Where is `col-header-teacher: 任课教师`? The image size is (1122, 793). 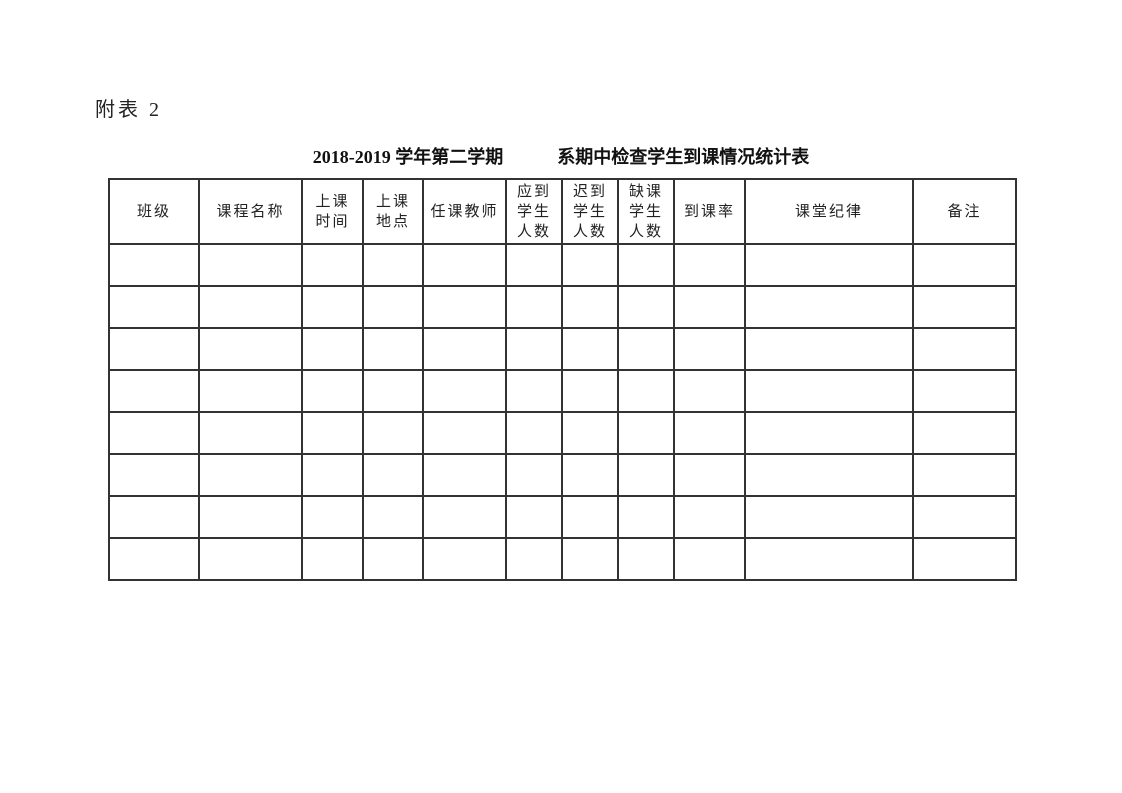 col-header-teacher: 任课教师 is located at coordinates (464, 211).